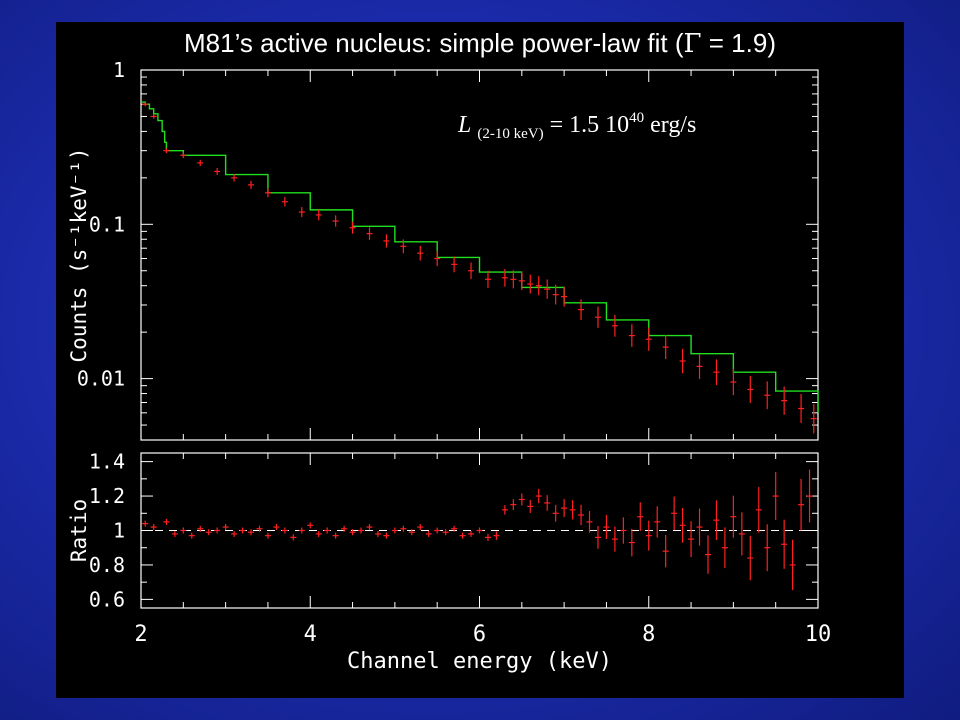 The height and width of the screenshot is (720, 960). I want to click on ratio-ytick-label: 0.8, so click(107, 565).